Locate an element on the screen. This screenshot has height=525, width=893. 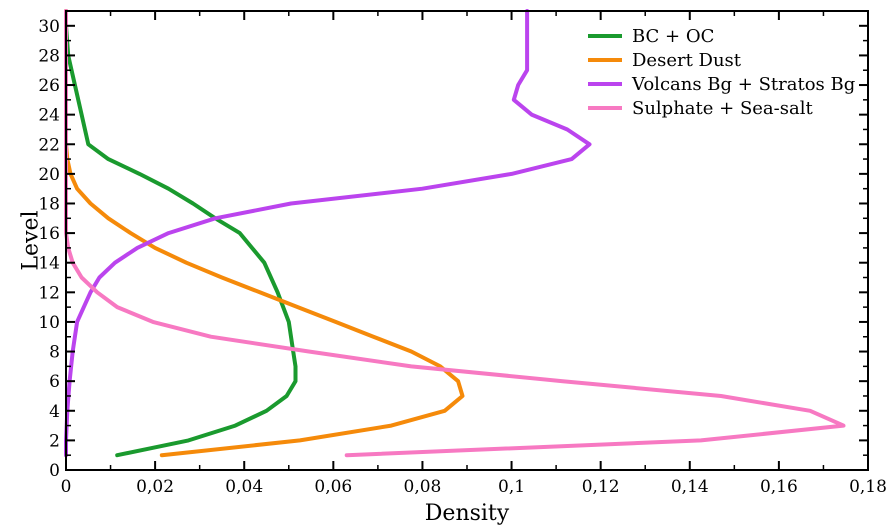
y-tick-label: 24 is located at coordinates (49, 116).